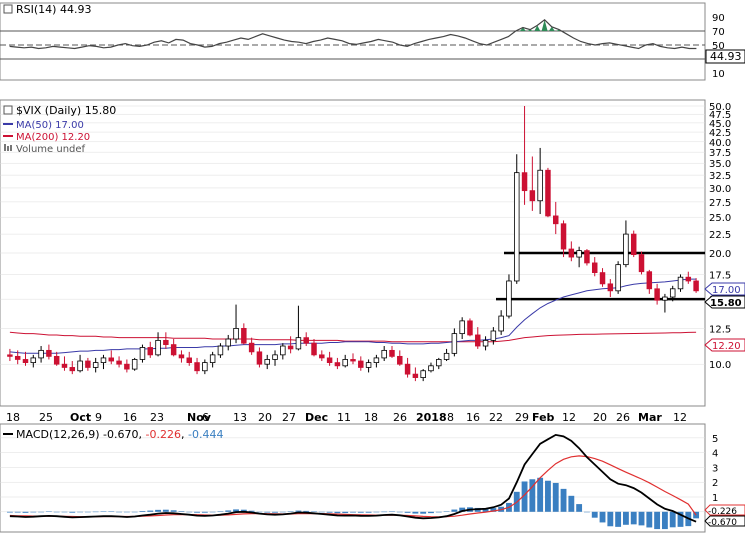 Image resolution: width=745 pixels, height=534 pixels. Describe the element at coordinates (726, 303) in the screenshot. I see `last-price-text: 15.80` at that location.